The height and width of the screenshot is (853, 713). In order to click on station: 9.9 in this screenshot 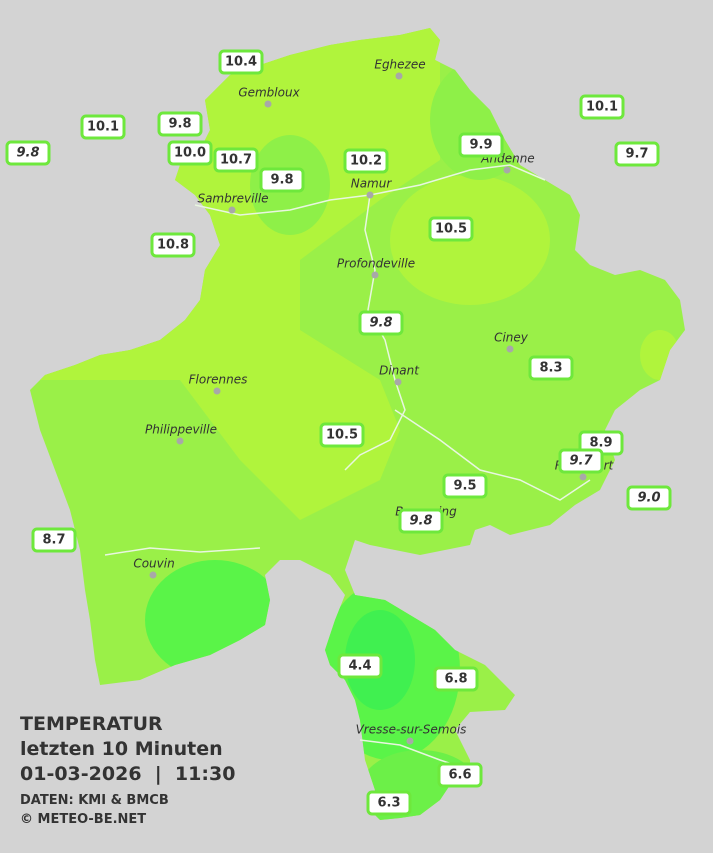, I will do `click(481, 145)`.